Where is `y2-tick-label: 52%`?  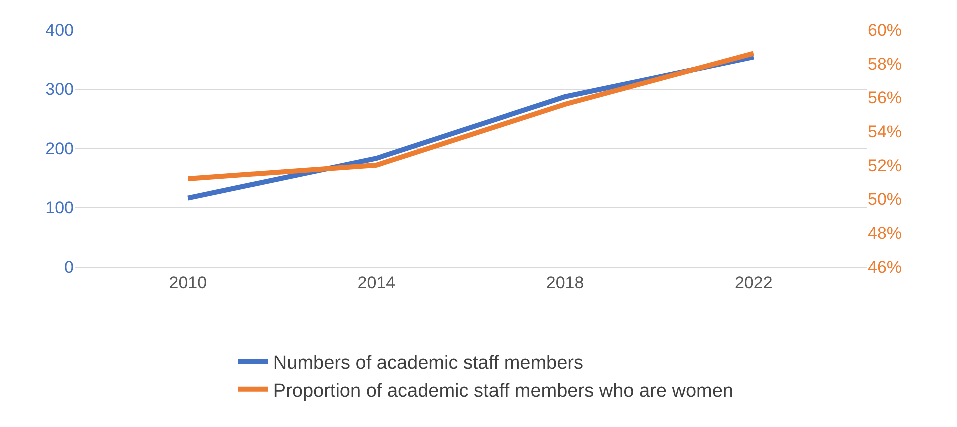
y2-tick-label: 52% is located at coordinates (885, 166).